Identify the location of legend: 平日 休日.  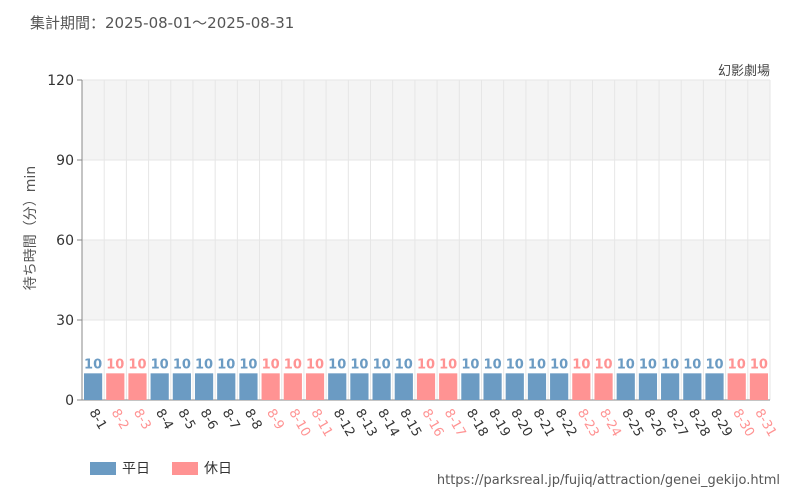
(172, 468).